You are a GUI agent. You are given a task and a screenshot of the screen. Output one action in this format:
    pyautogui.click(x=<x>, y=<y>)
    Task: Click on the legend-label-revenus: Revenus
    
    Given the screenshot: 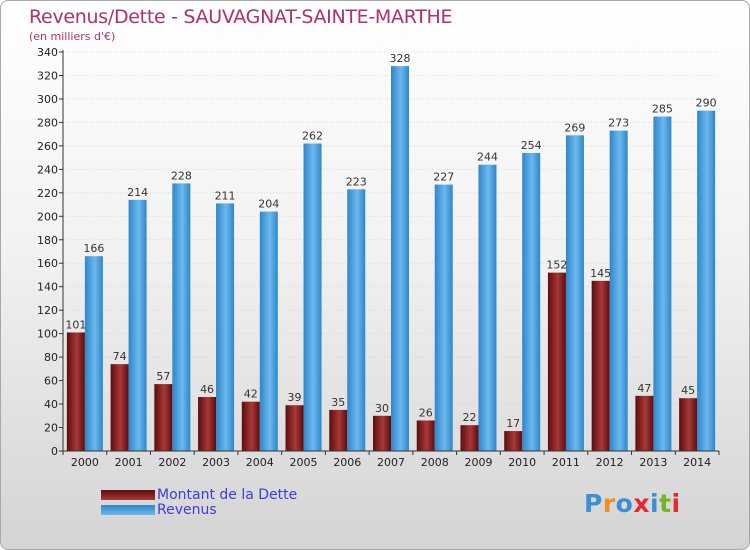 What is the action you would take?
    pyautogui.click(x=187, y=510)
    